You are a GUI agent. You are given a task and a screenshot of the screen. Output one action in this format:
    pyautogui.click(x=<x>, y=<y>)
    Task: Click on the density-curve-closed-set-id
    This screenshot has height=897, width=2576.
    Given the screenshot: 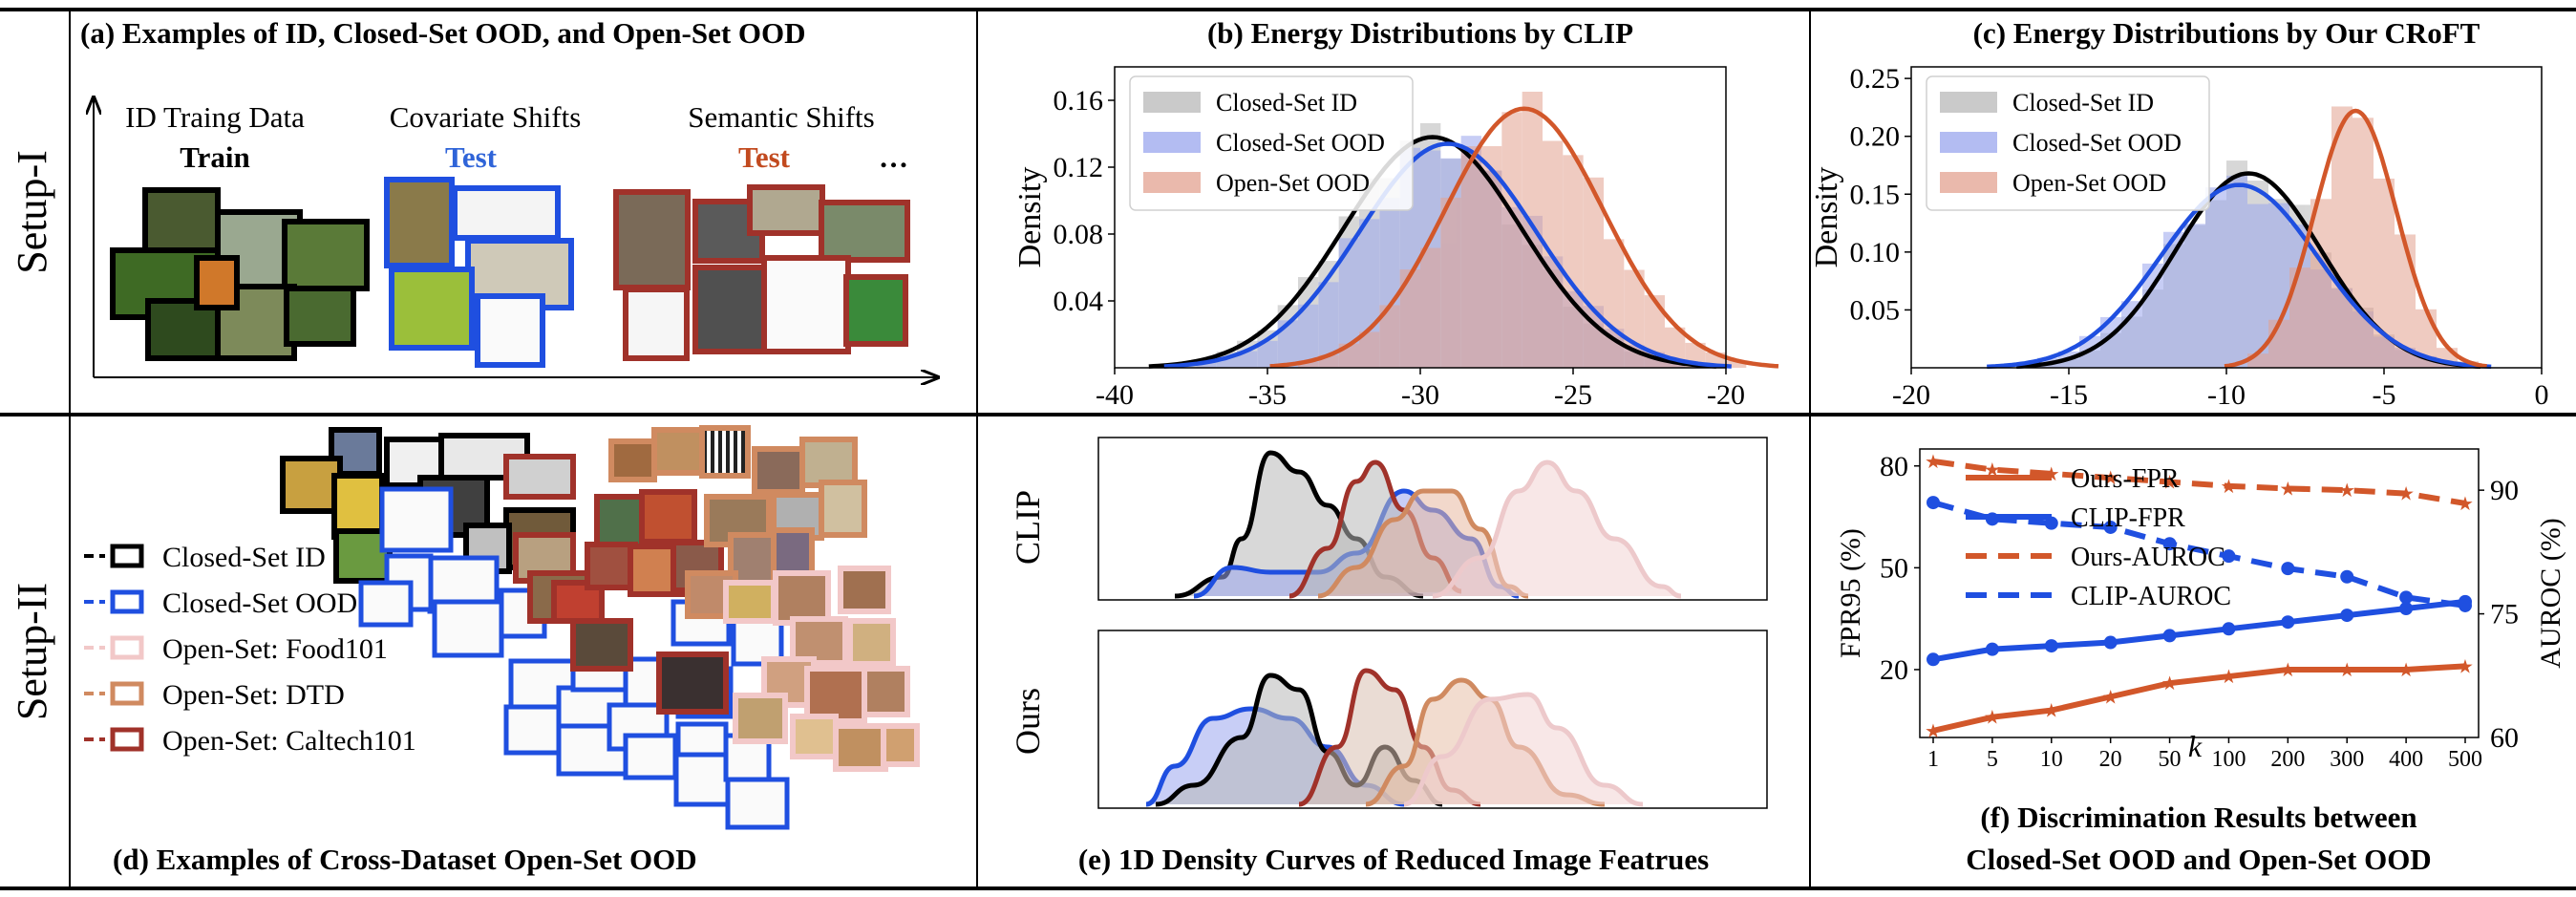 What is the action you would take?
    pyautogui.click(x=1432, y=252)
    